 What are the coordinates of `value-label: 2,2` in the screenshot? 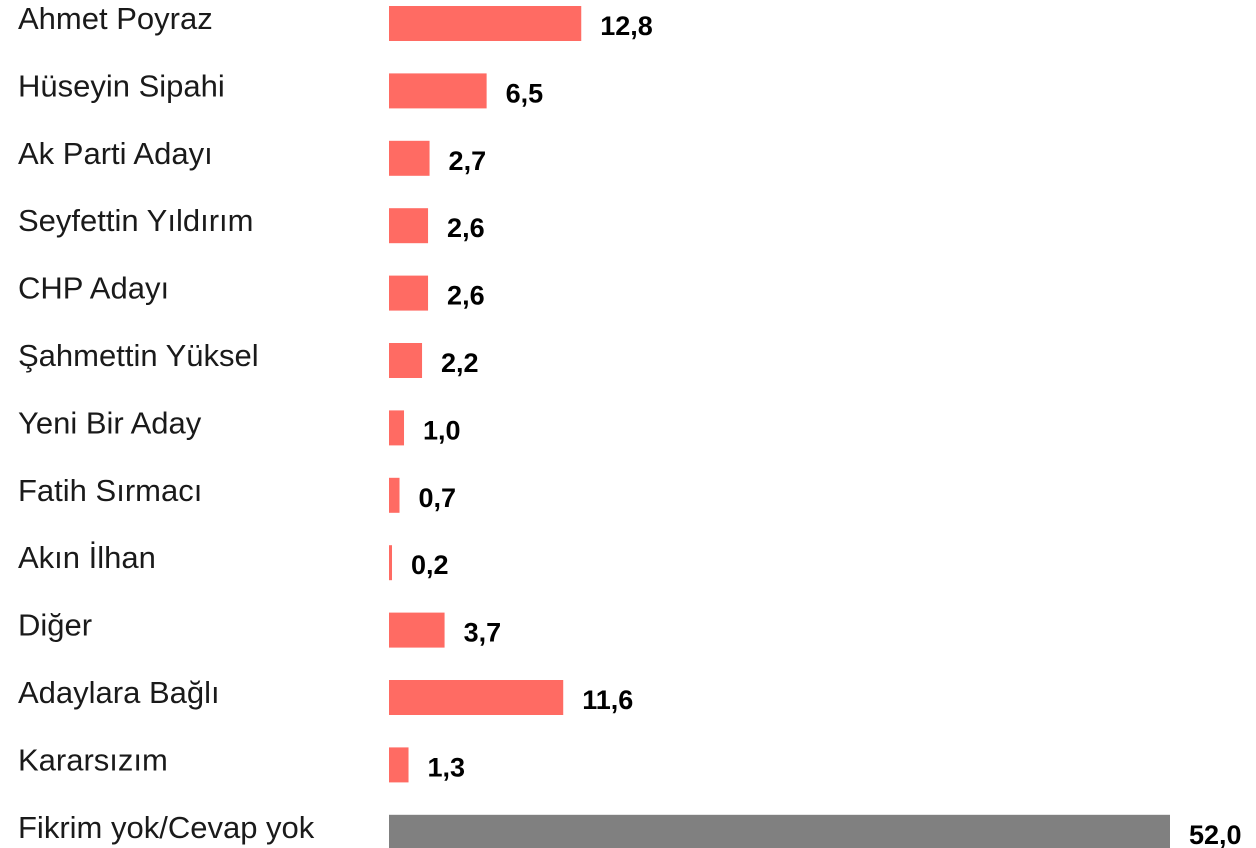 It's located at (460, 363).